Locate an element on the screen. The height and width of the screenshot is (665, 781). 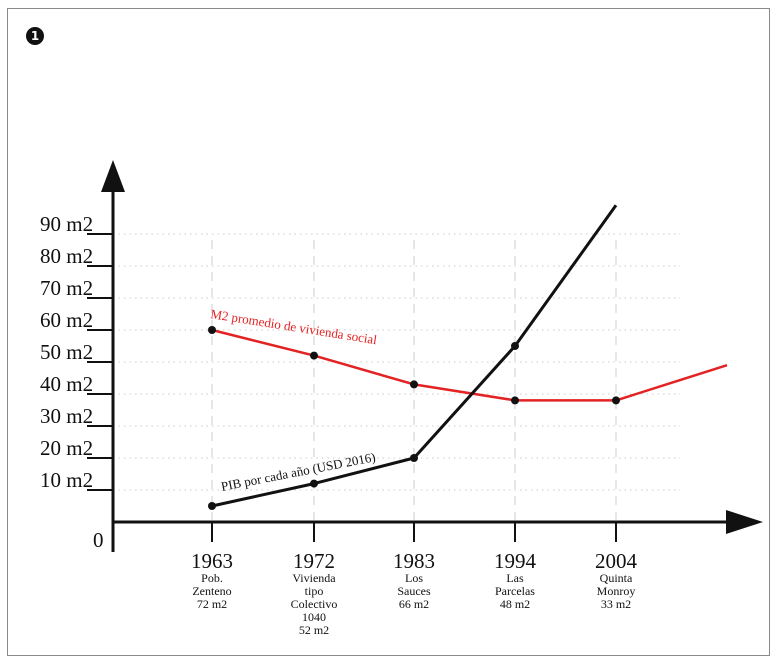
x-tick-label: 1983 is located at coordinates (414, 561).